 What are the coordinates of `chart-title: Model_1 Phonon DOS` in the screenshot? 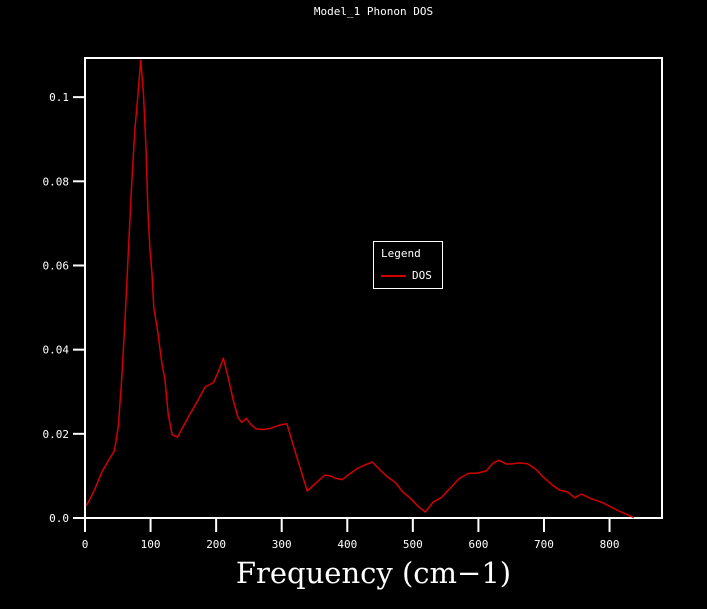 It's located at (373, 11).